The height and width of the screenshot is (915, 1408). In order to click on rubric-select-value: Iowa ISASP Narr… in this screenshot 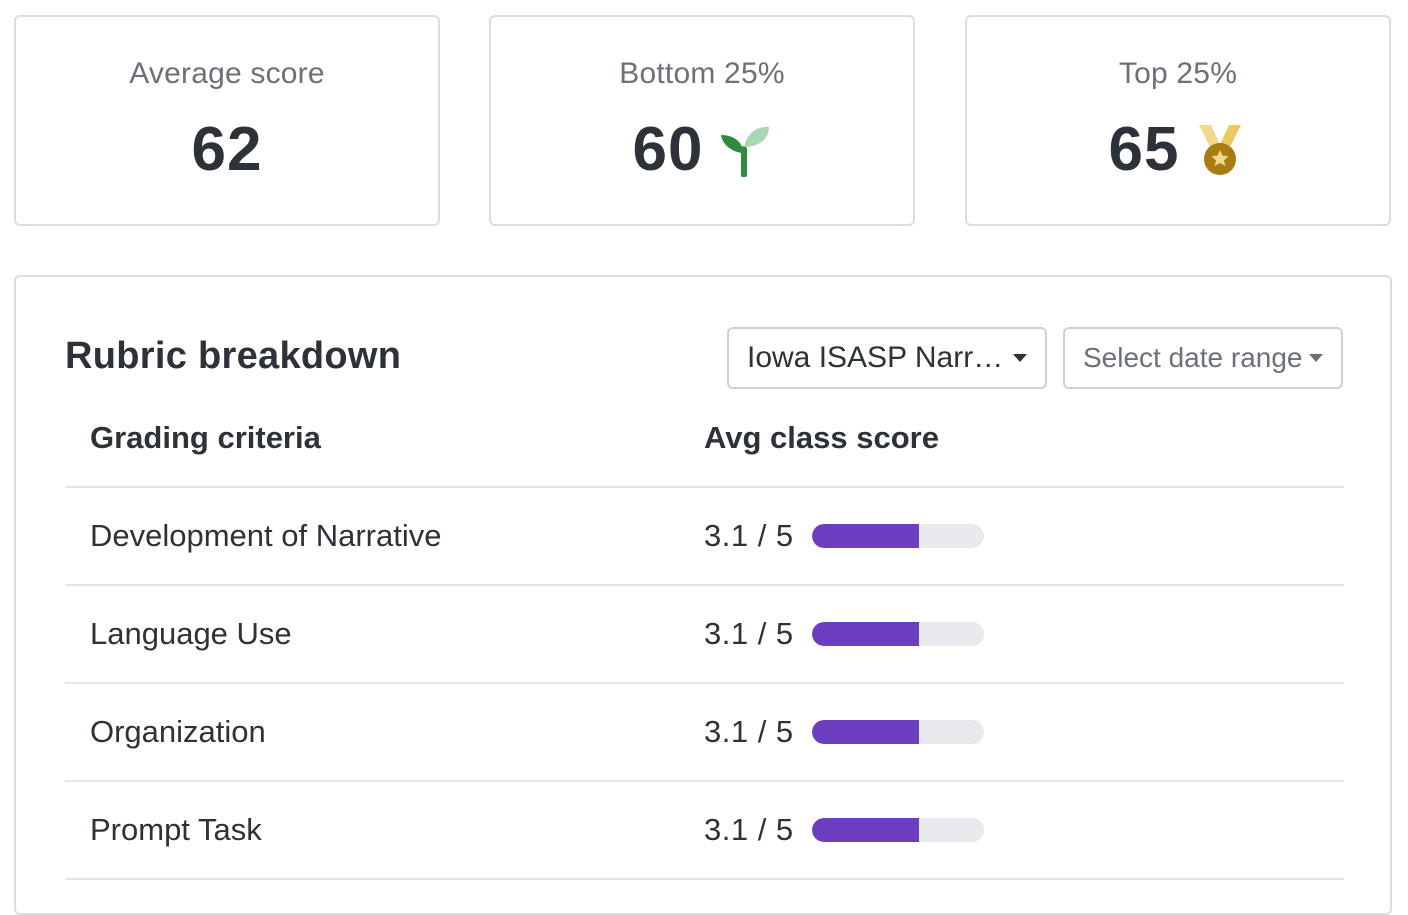, I will do `click(875, 357)`.